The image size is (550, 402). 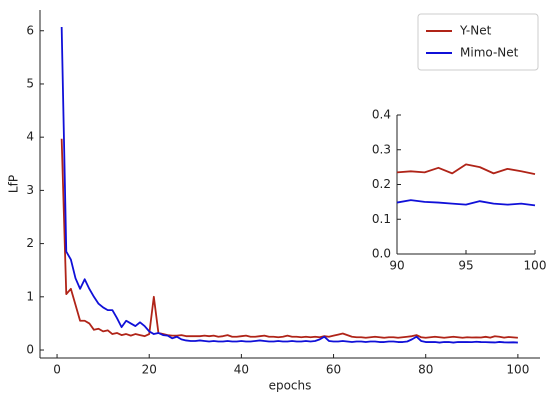 I want to click on x-tick-label: 20, so click(x=149, y=370).